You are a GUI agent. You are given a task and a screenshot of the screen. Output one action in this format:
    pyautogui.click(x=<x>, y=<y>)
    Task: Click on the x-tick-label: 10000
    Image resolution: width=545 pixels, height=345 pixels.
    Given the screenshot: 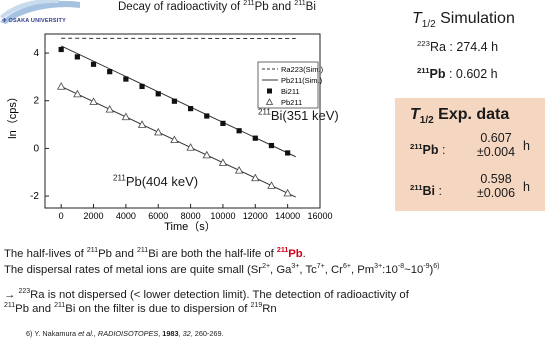 What is the action you would take?
    pyautogui.click(x=222, y=216)
    